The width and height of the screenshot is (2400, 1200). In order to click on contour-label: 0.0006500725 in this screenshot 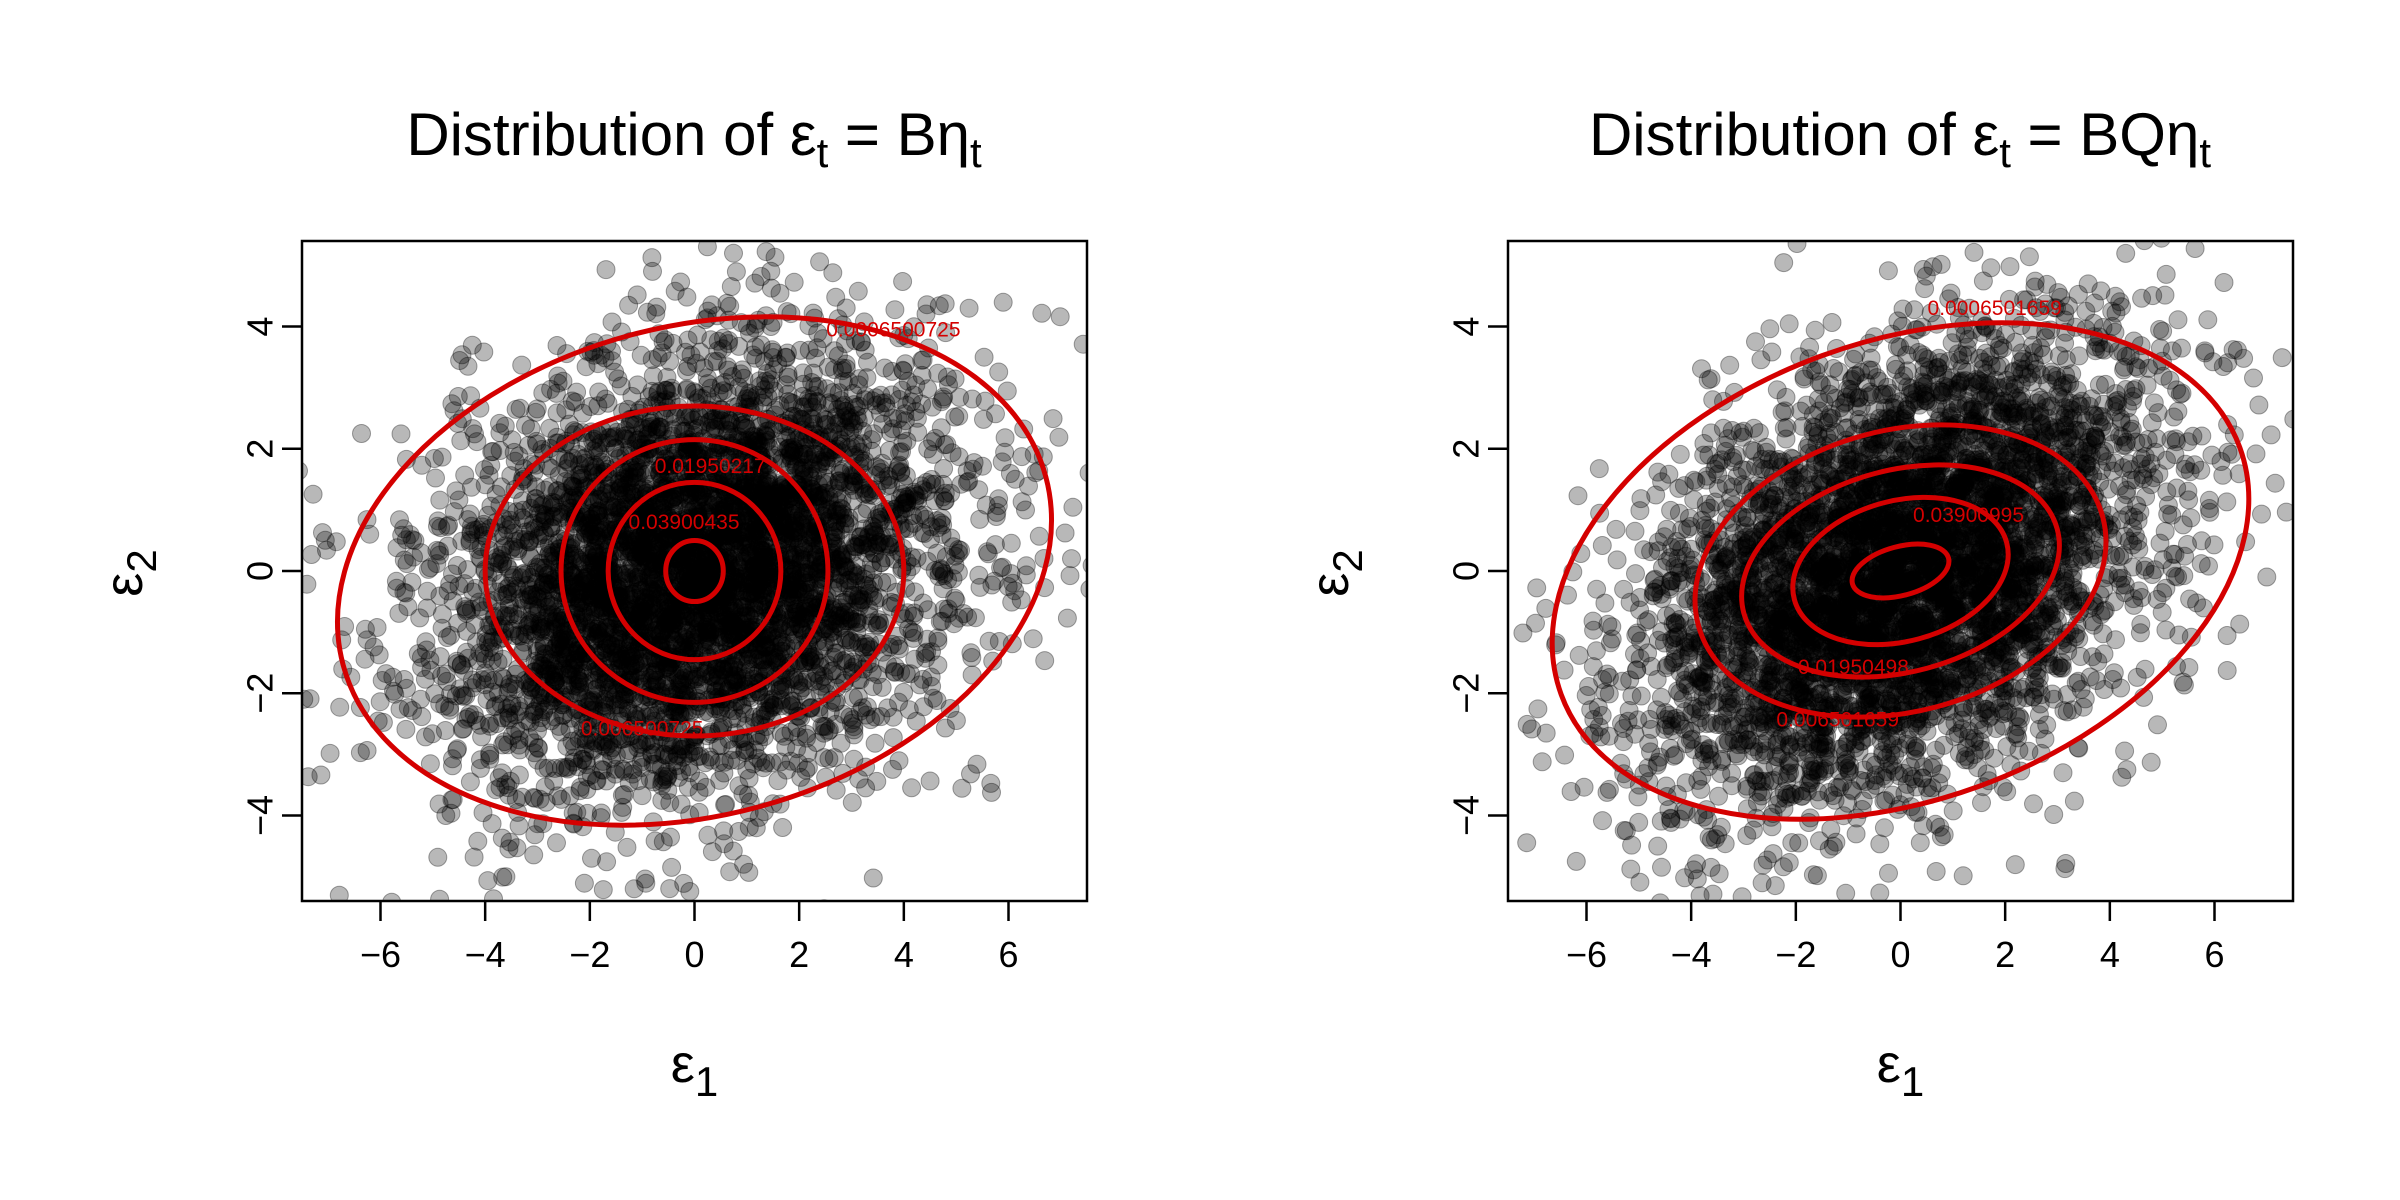, I will do `click(893, 330)`.